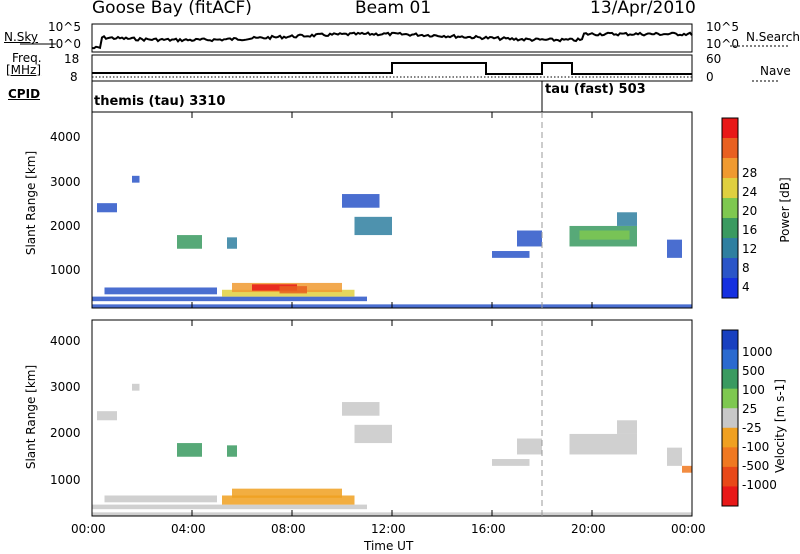 The height and width of the screenshot is (554, 800). What do you see at coordinates (65, 226) in the screenshot?
I see `power-ytick: 2000` at bounding box center [65, 226].